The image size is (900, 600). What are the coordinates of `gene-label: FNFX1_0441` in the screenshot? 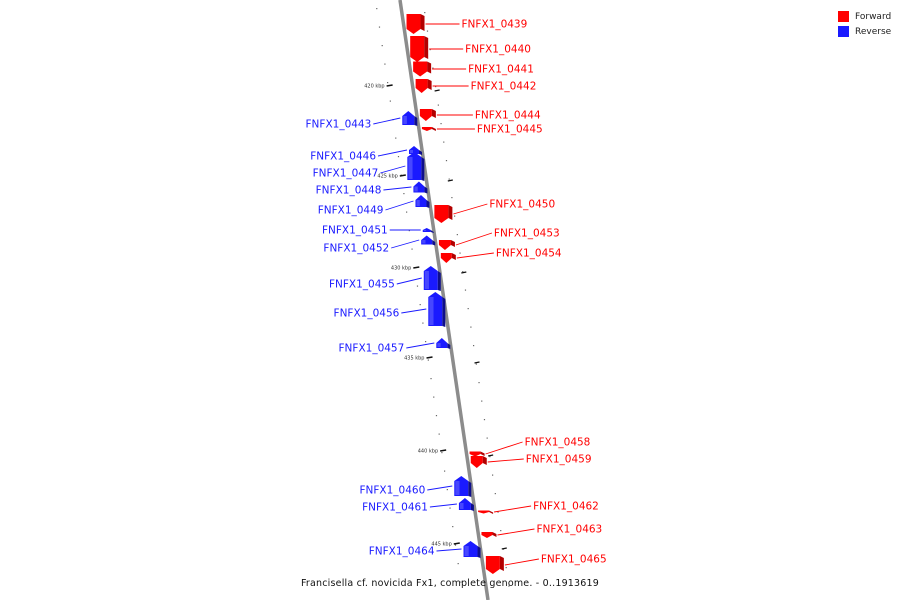 It's located at (501, 70).